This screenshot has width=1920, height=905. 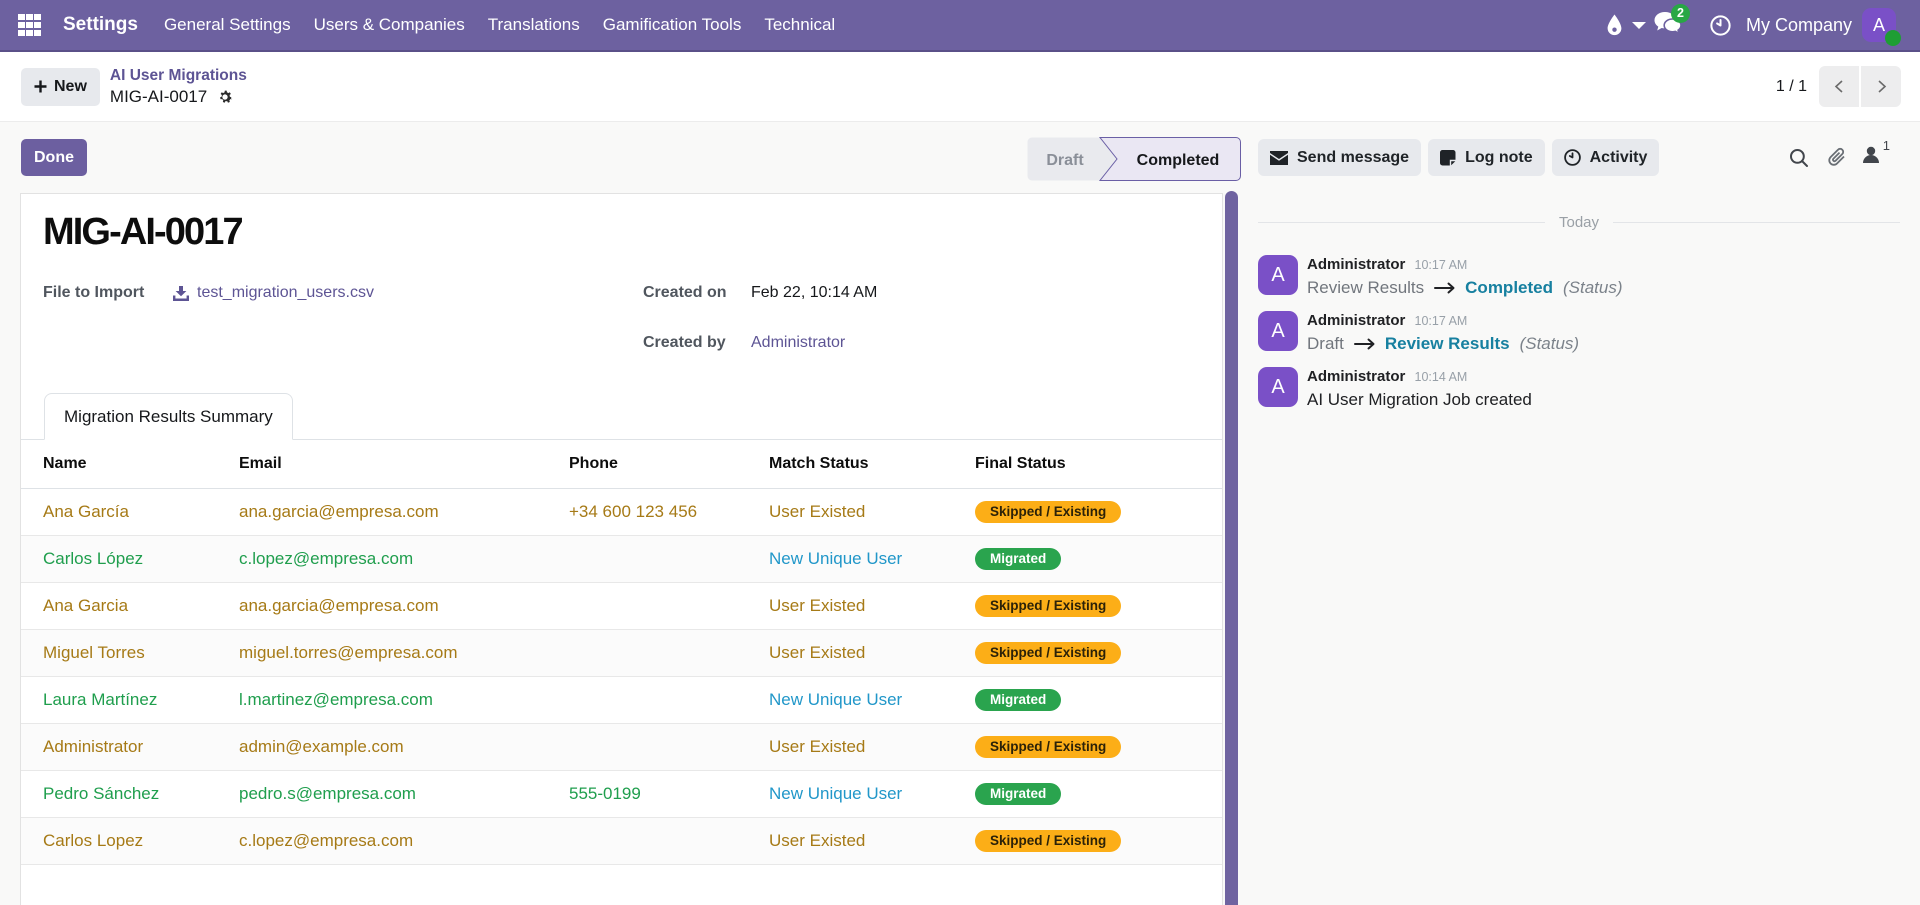 I want to click on svg-text: Draft, so click(x=1065, y=160).